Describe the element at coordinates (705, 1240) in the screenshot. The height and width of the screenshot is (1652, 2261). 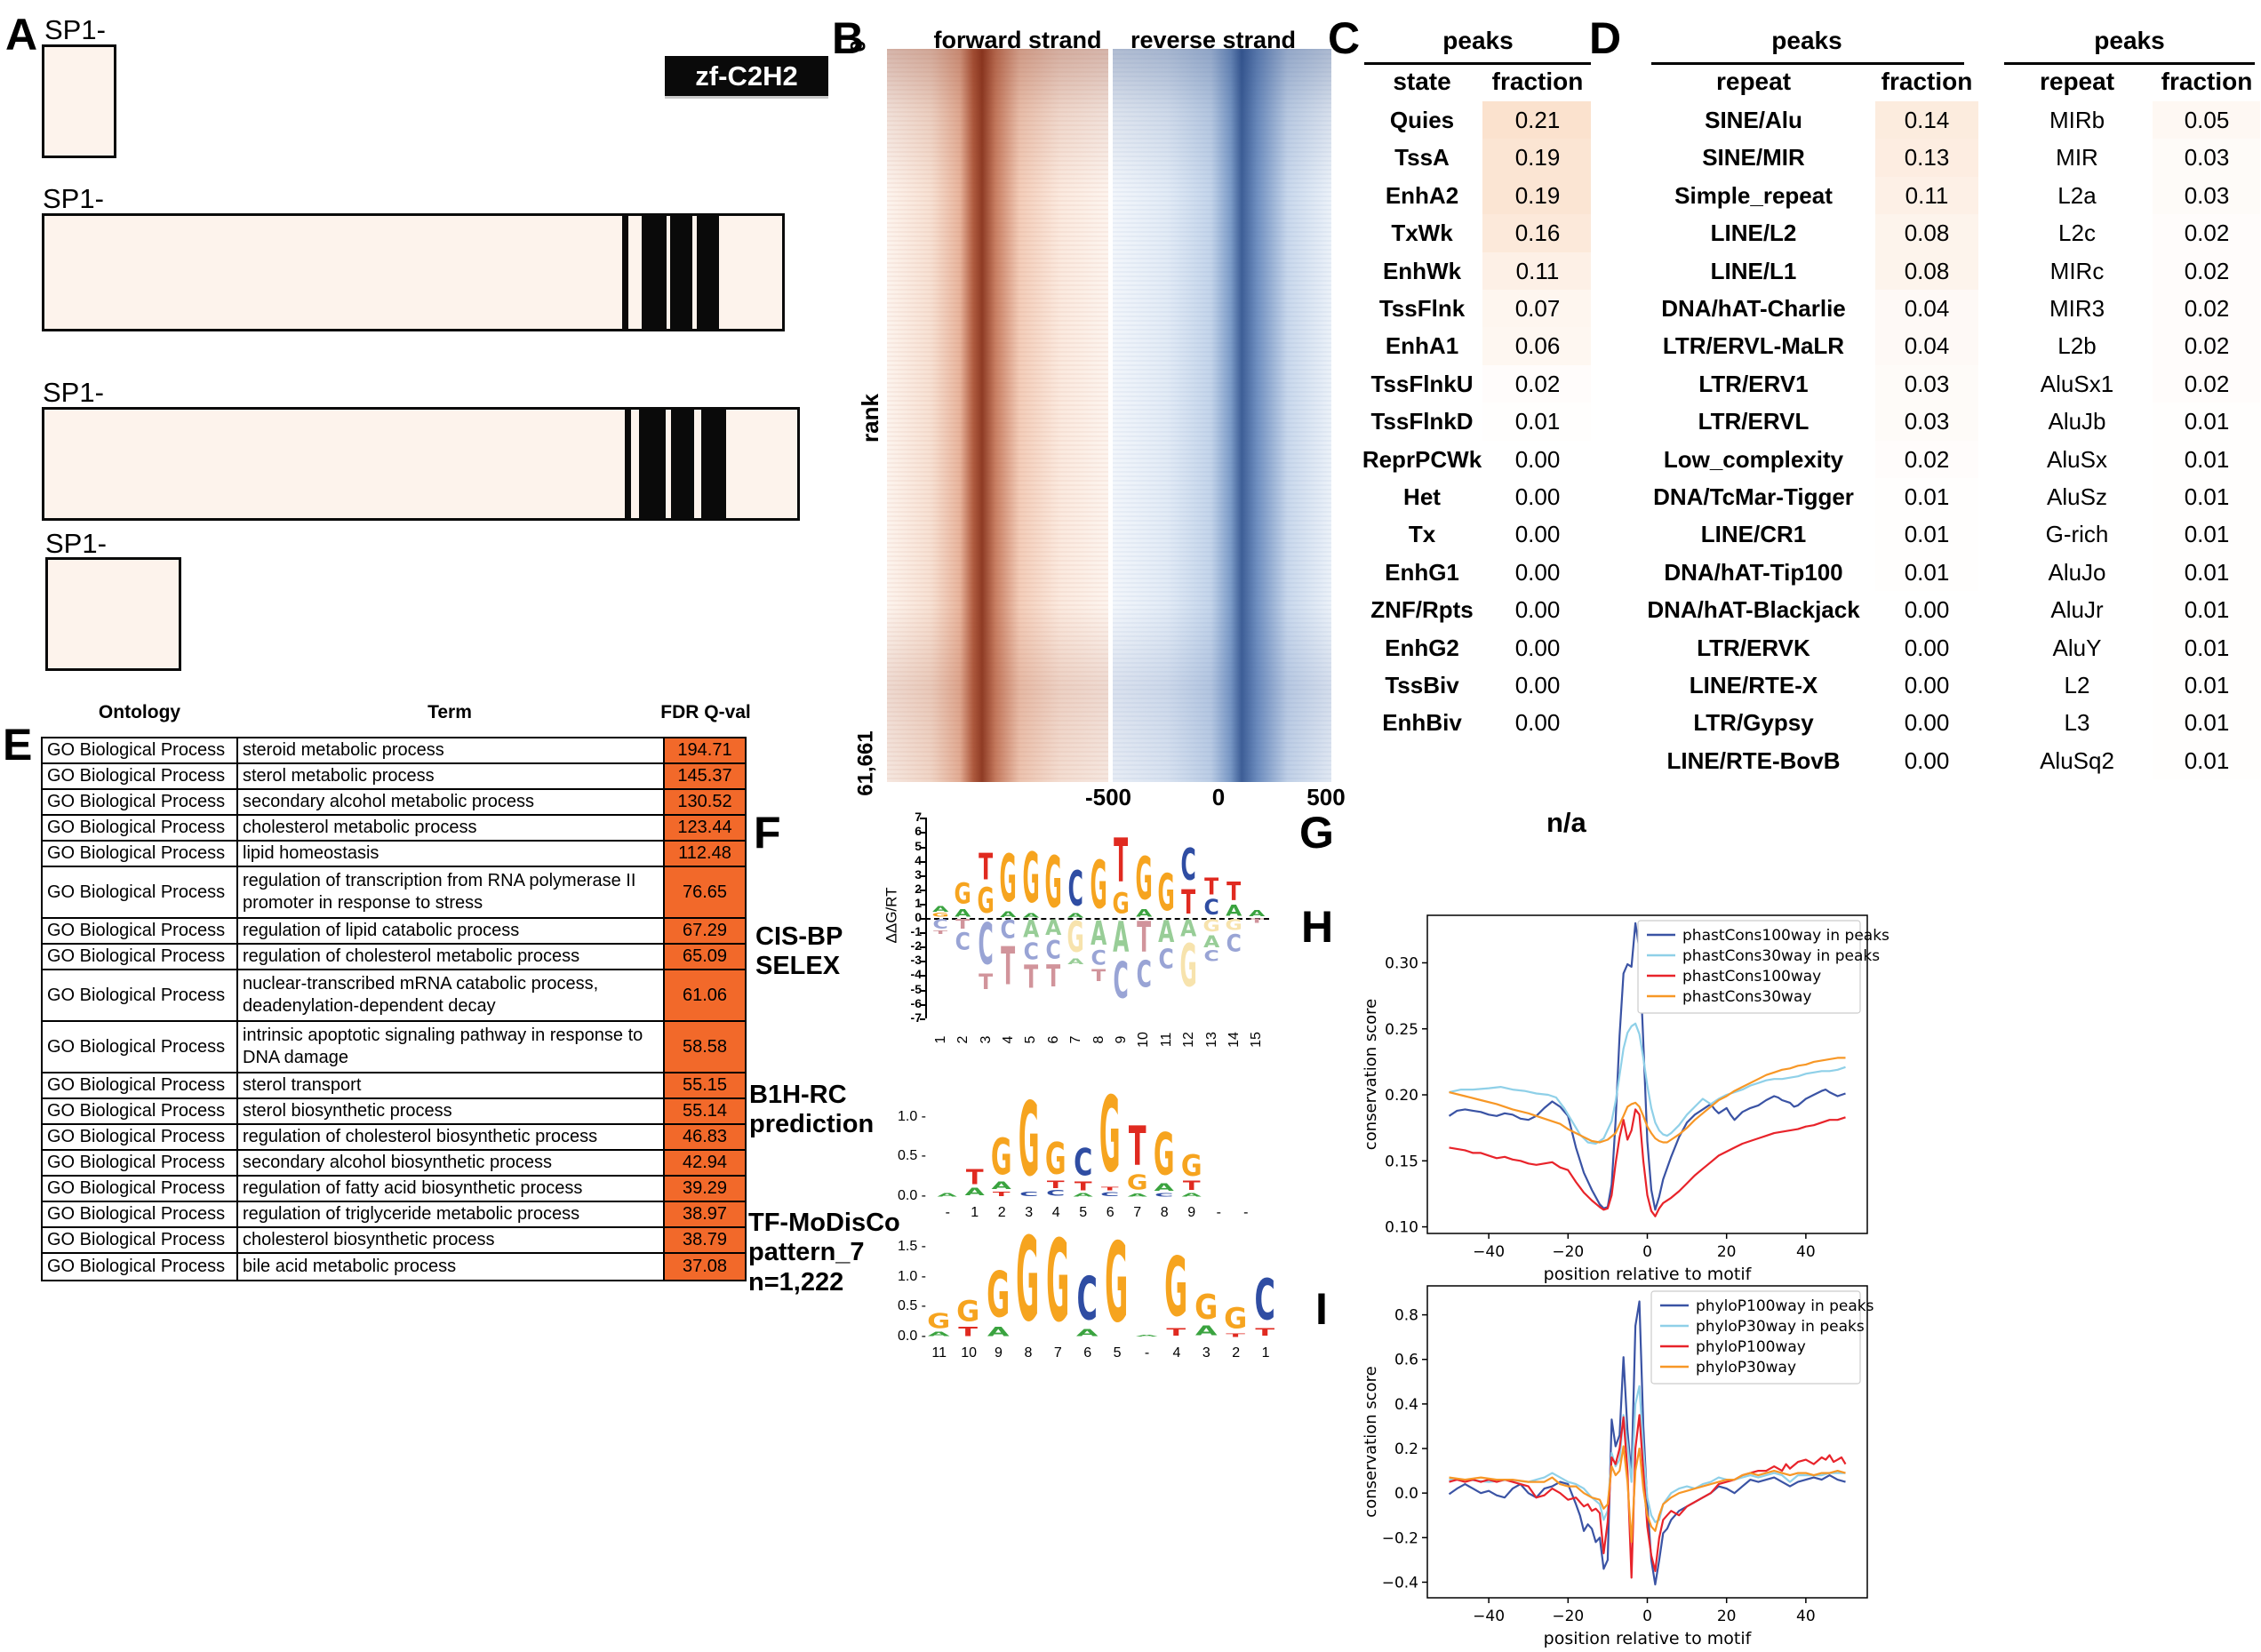
I see `go-qval-cell: 38.79` at that location.